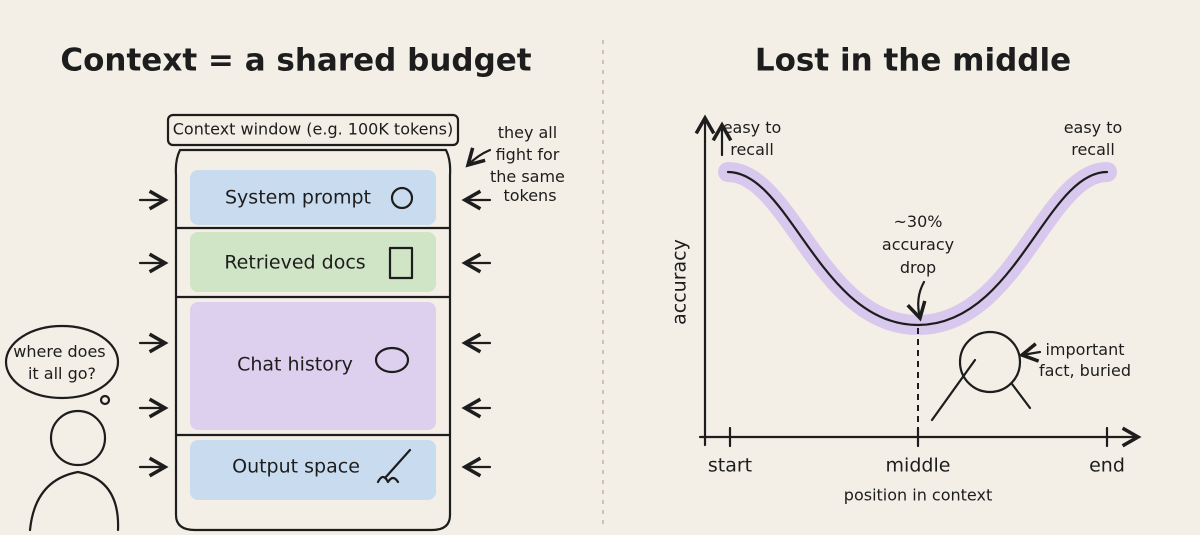  What do you see at coordinates (394, 466) in the screenshot?
I see `pen-icon` at bounding box center [394, 466].